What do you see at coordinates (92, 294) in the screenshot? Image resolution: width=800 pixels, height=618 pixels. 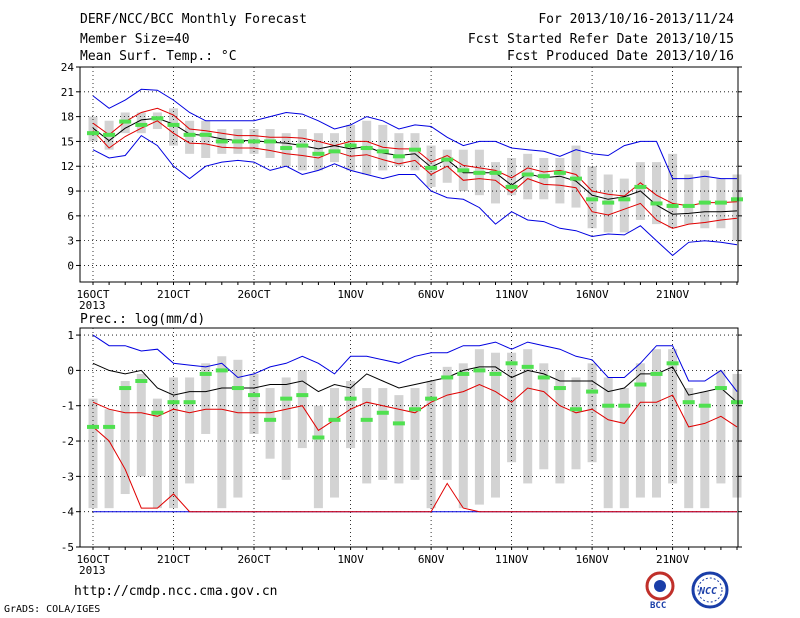 I see `temp-xtick-label-0: 16OCT` at bounding box center [92, 294].